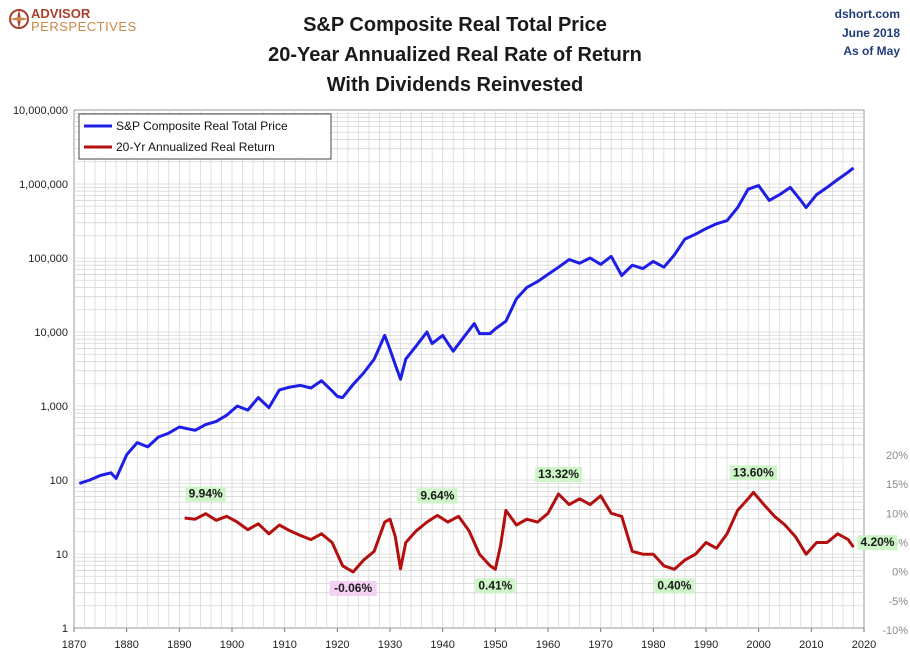 This screenshot has height=661, width=910. I want to click on x-tick-label: 1890, so click(179, 645).